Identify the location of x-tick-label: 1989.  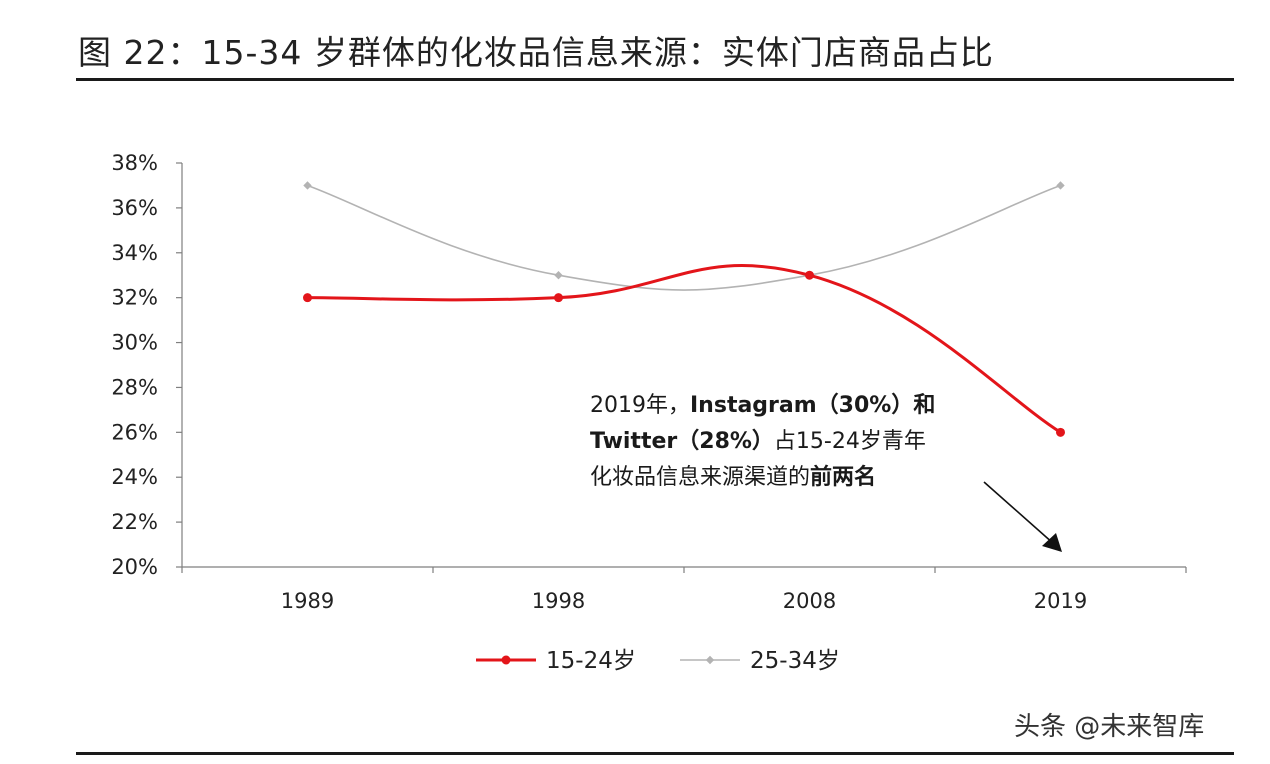
(307, 601).